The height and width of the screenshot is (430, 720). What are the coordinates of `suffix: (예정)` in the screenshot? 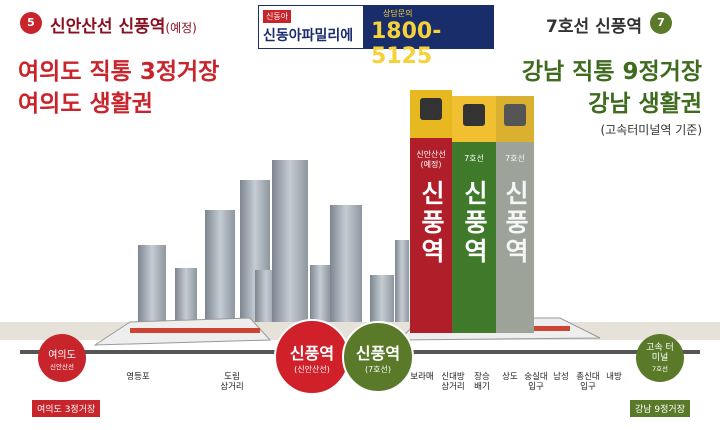 It's located at (181, 28).